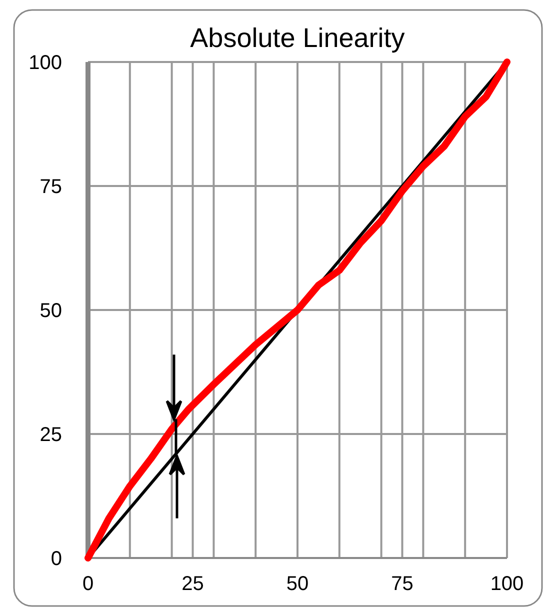  I want to click on x-tick-label: 75, so click(402, 584).